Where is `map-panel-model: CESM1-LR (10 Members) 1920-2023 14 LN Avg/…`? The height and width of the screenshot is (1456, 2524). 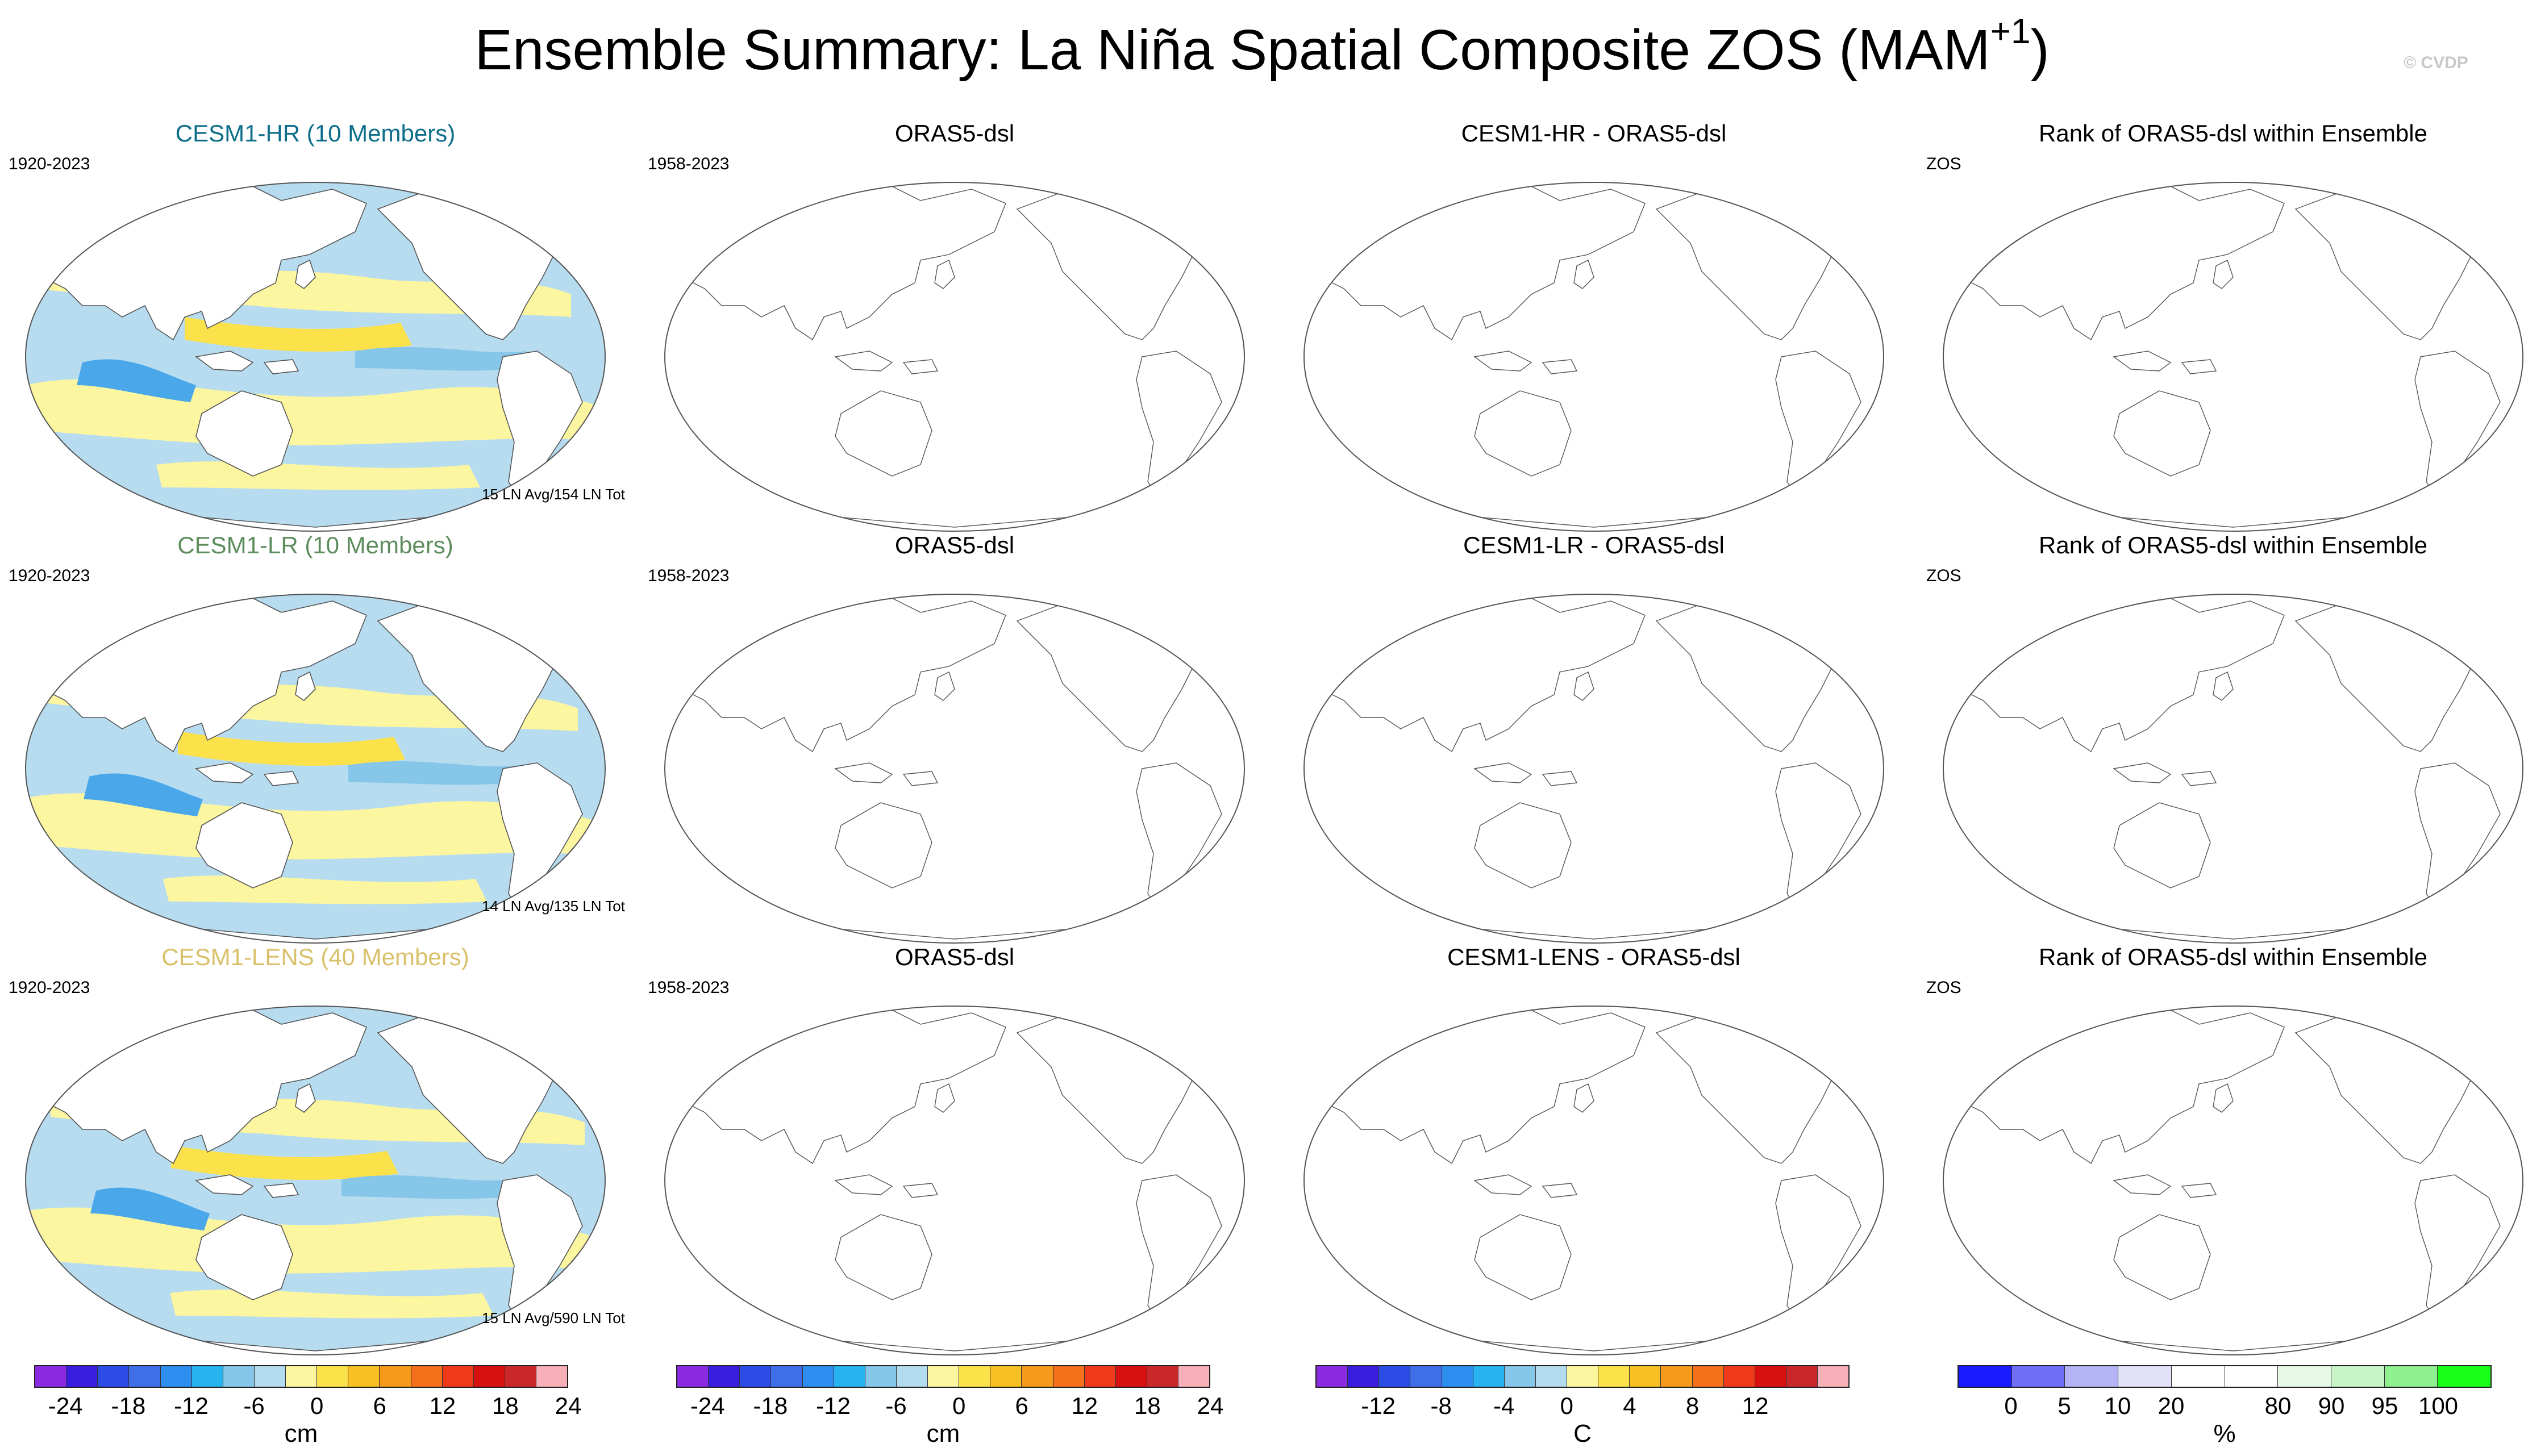
map-panel-model: CESM1-LR (10 Members) 1920-2023 14 LN Avg/… is located at coordinates (315, 737).